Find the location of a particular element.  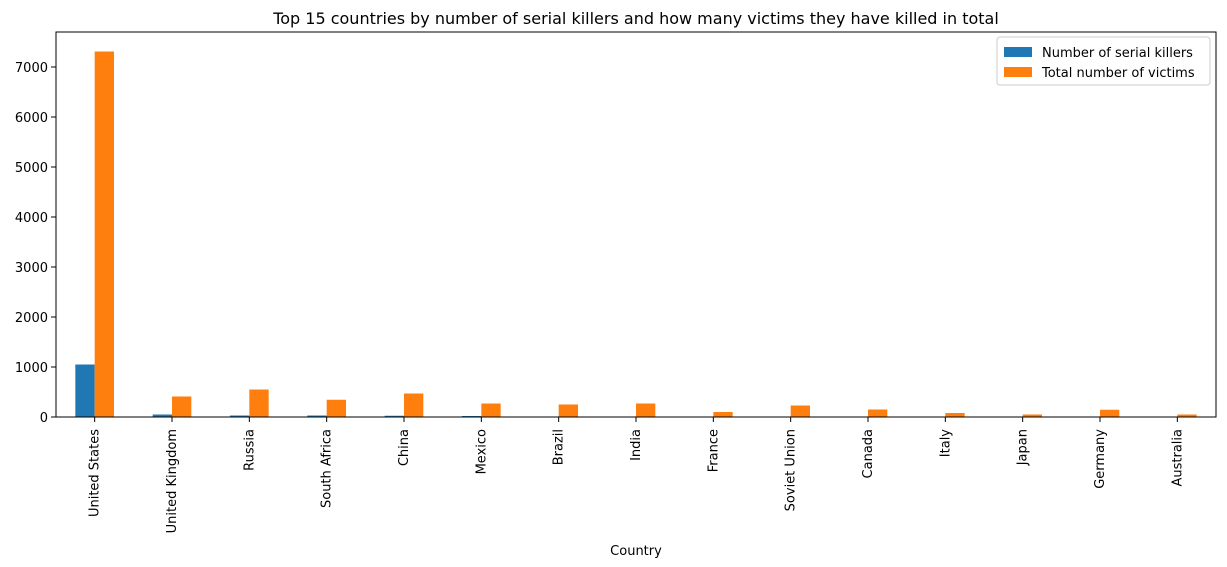

y-tick-label: 3000 is located at coordinates (31, 268).